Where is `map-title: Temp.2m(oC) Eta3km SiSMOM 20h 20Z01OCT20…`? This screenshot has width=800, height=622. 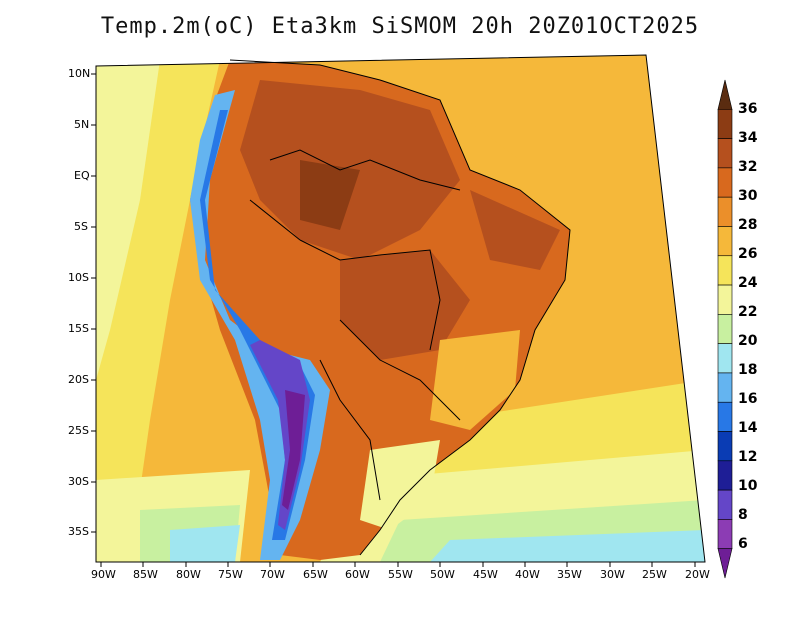 map-title: Temp.2m(oC) Eta3km SiSMOM 20h 20Z01OCT20… is located at coordinates (400, 26).